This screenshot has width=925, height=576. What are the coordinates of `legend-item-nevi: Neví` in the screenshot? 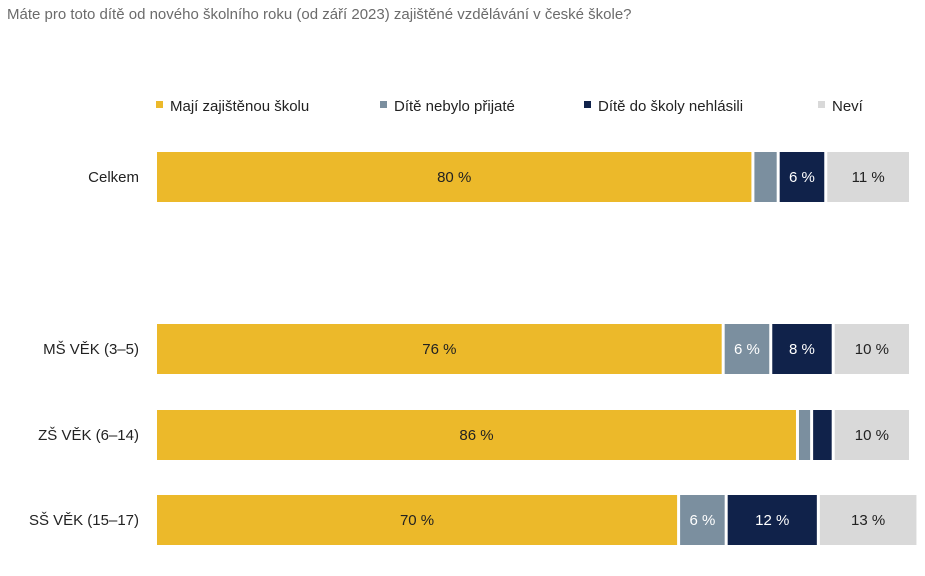 It's located at (841, 106).